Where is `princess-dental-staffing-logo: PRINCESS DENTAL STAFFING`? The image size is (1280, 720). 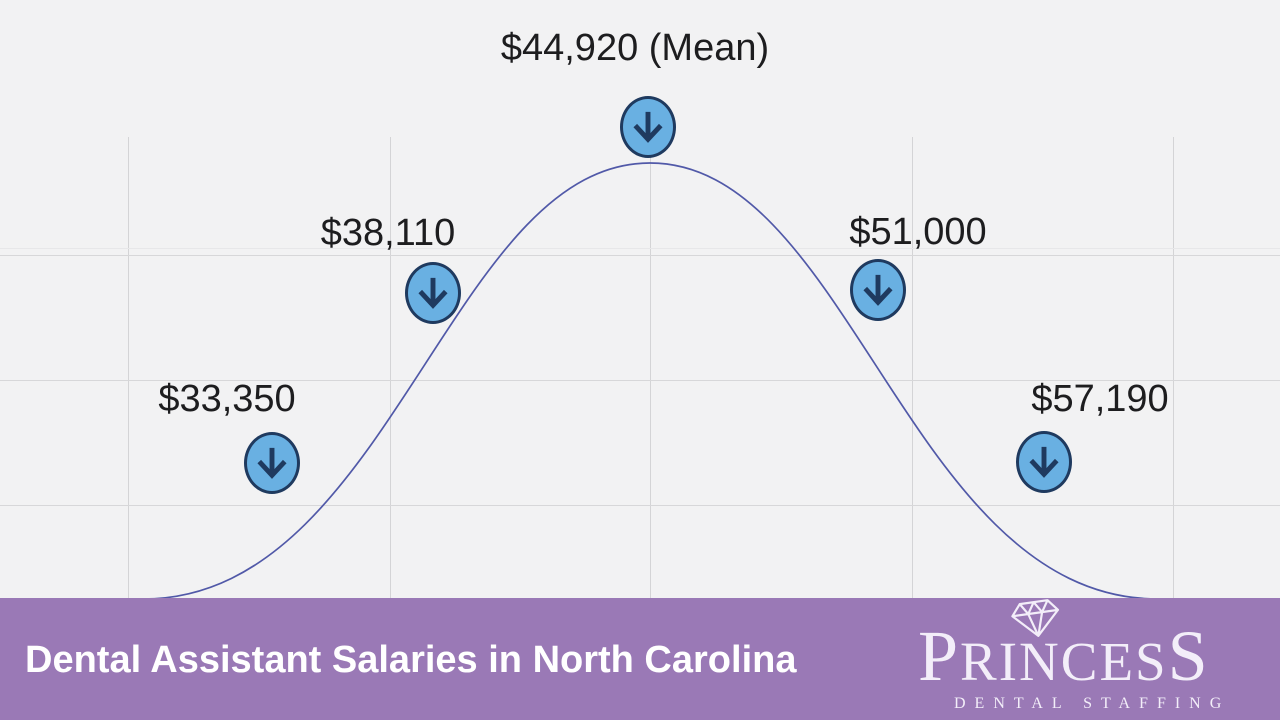 princess-dental-staffing-logo: PRINCESS DENTAL STAFFING is located at coordinates (1092, 659).